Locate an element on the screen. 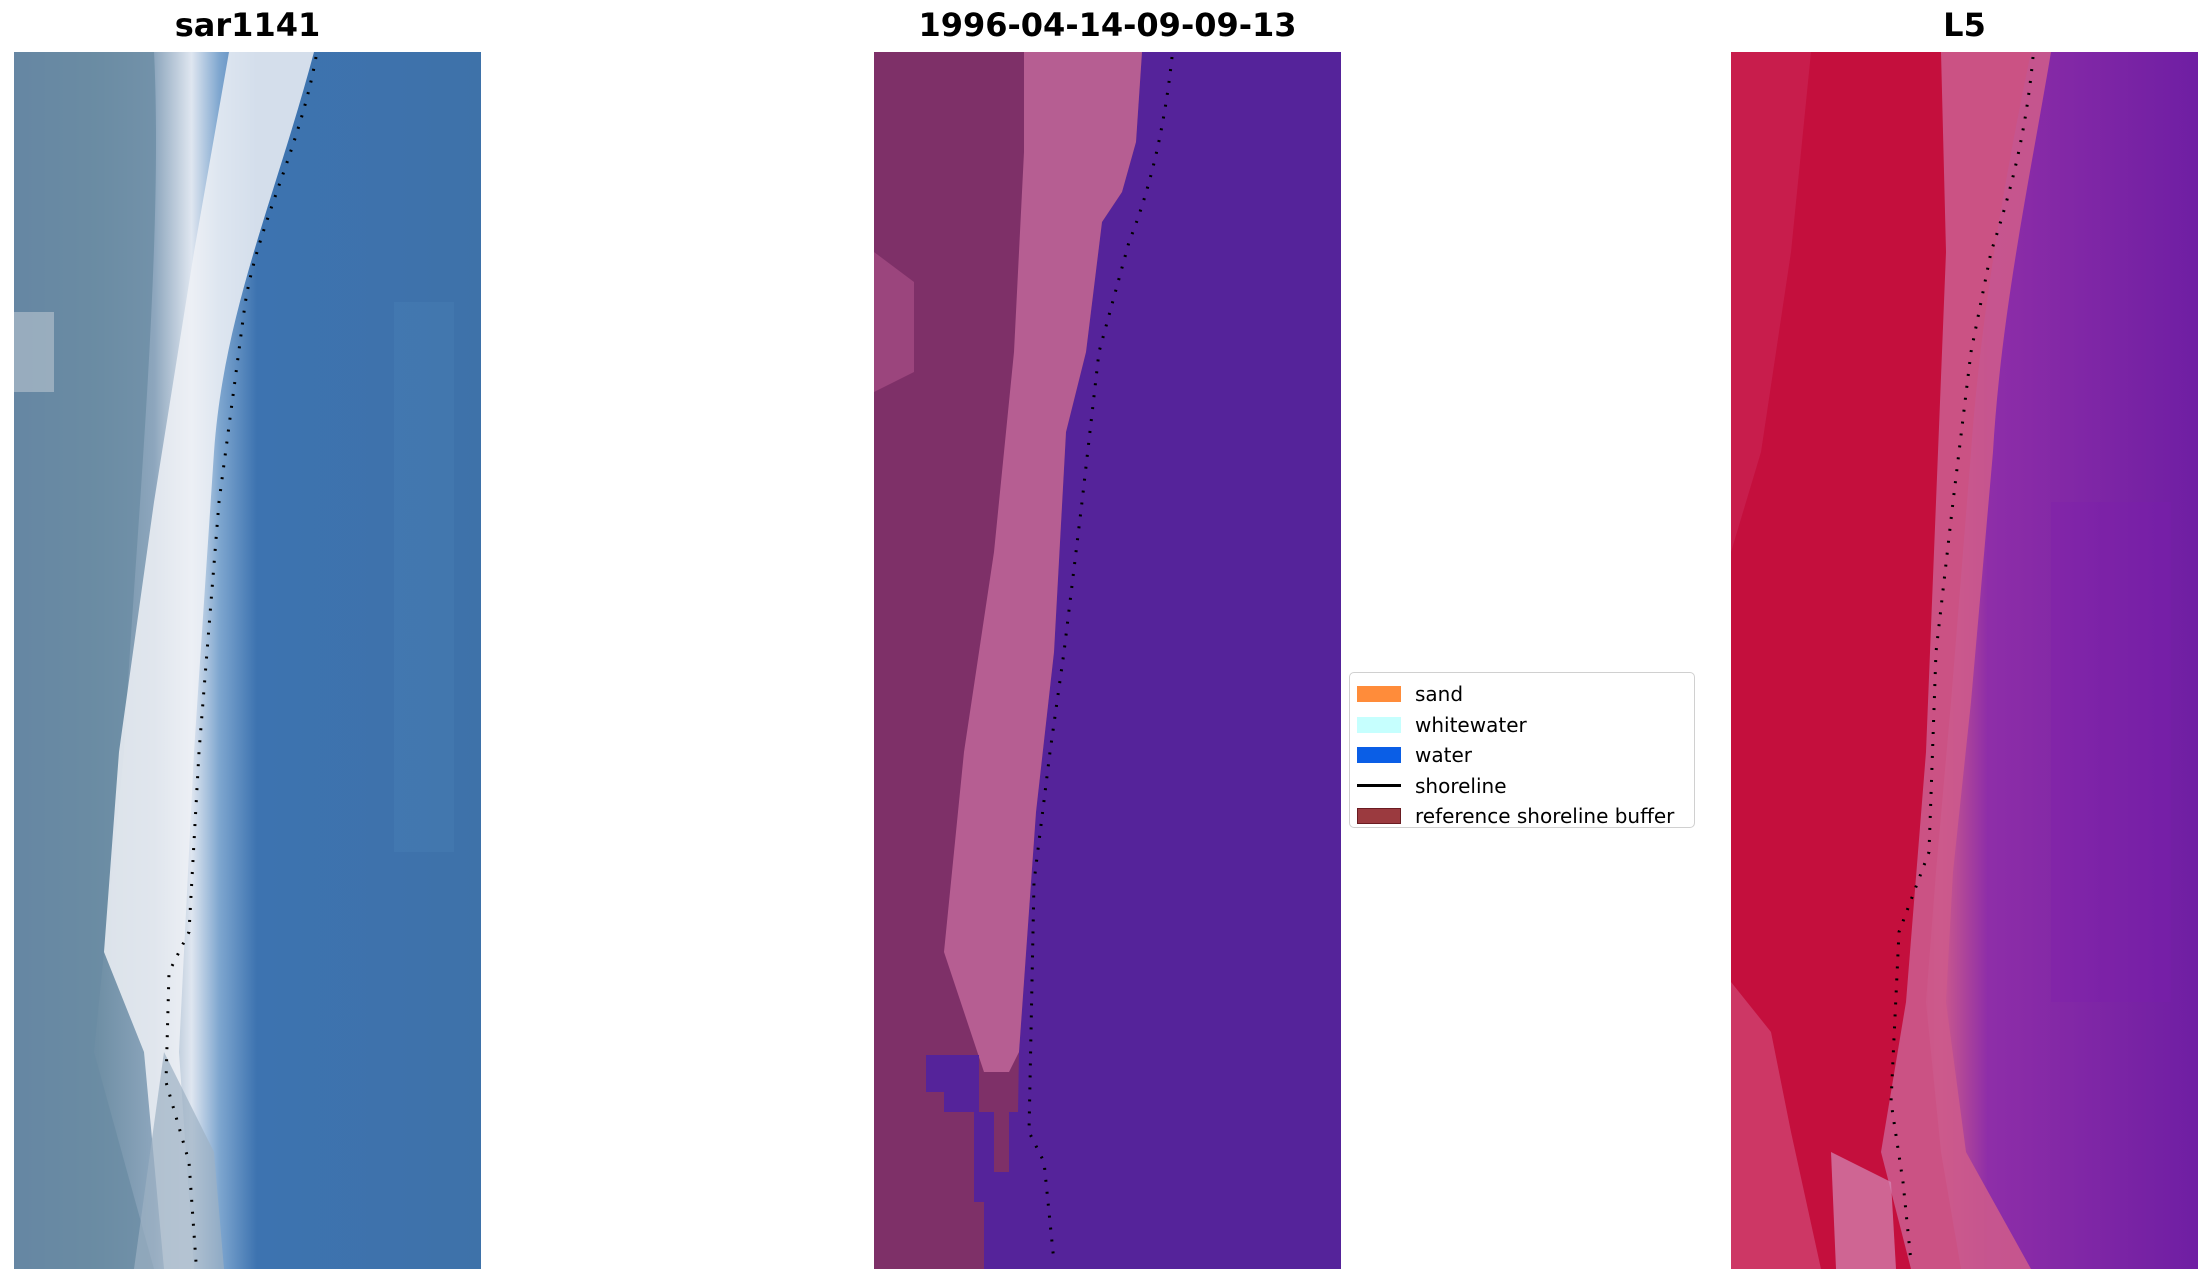  panel-title-rgb: sar1141 is located at coordinates (247, 25).